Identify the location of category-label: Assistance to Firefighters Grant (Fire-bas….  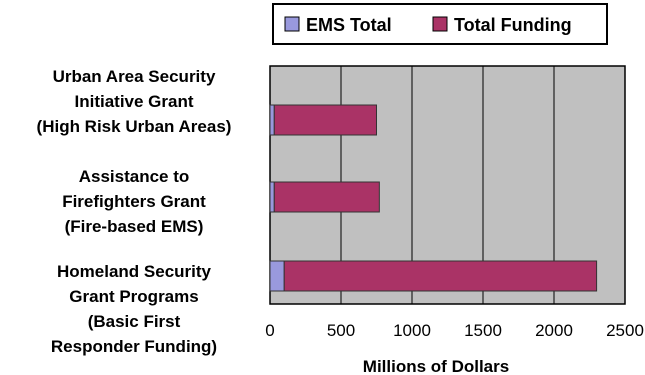
(134, 201).